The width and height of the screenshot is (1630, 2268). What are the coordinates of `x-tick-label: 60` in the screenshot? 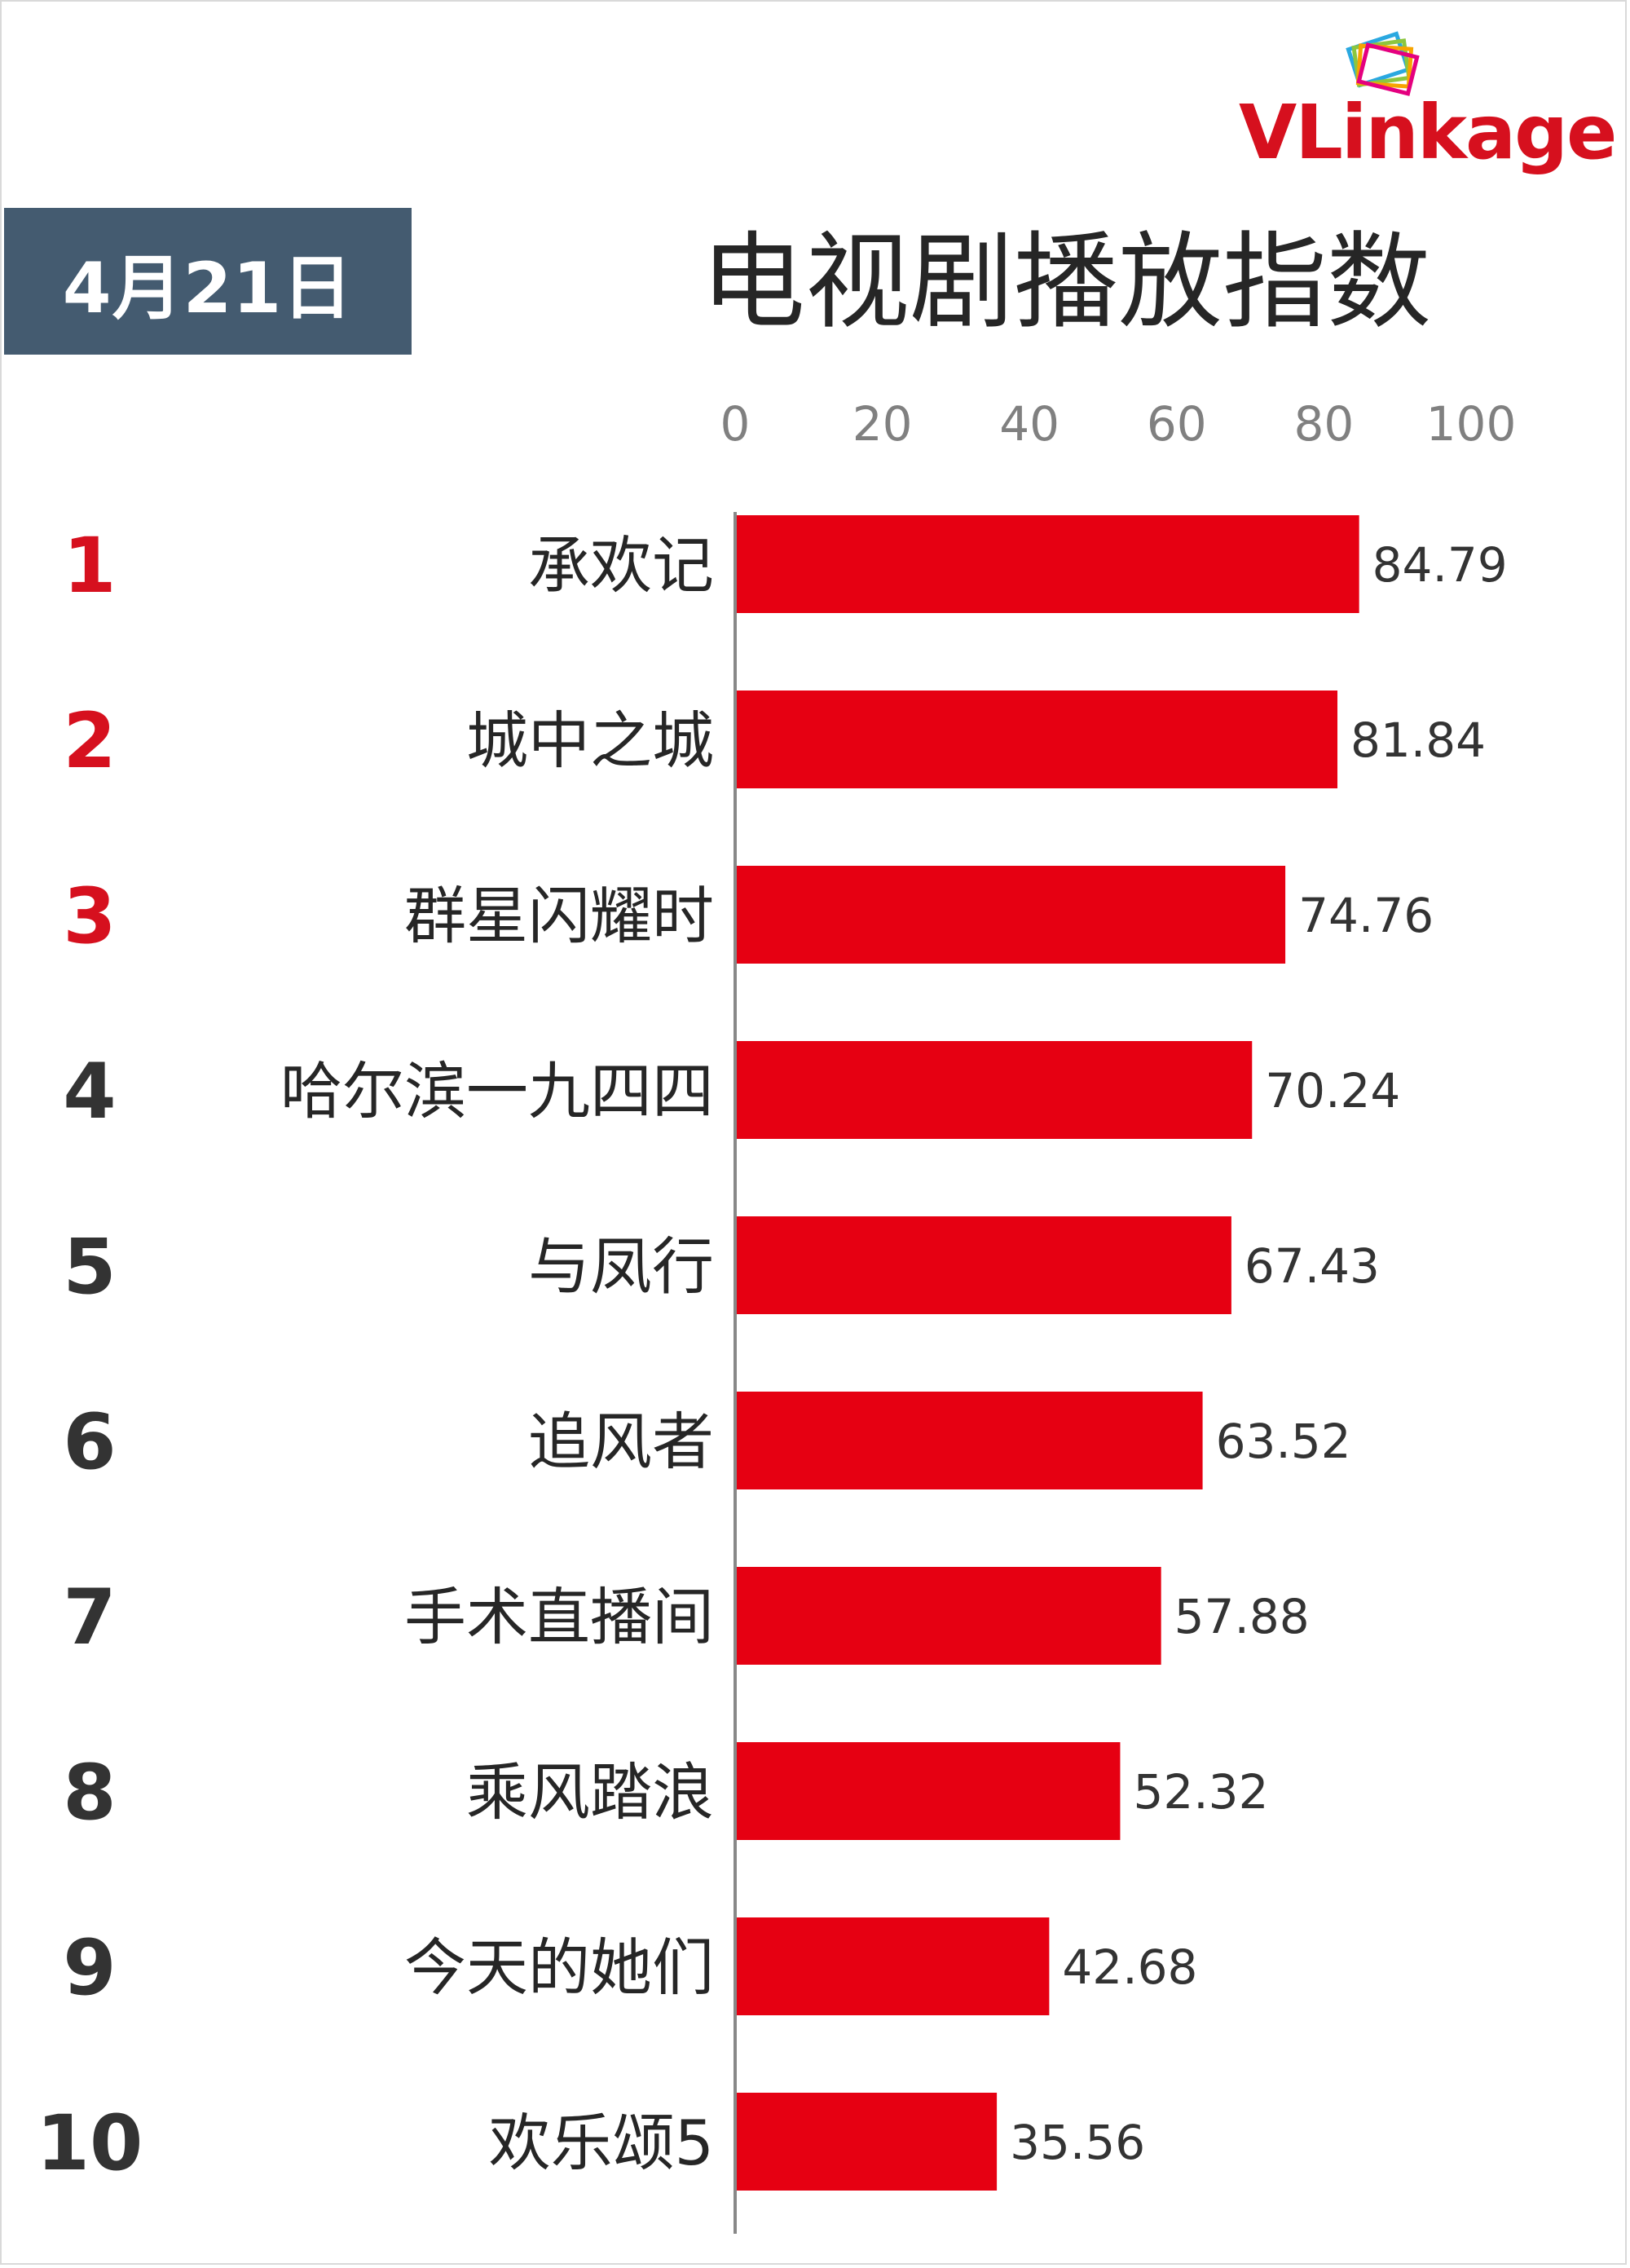 It's located at (1177, 424).